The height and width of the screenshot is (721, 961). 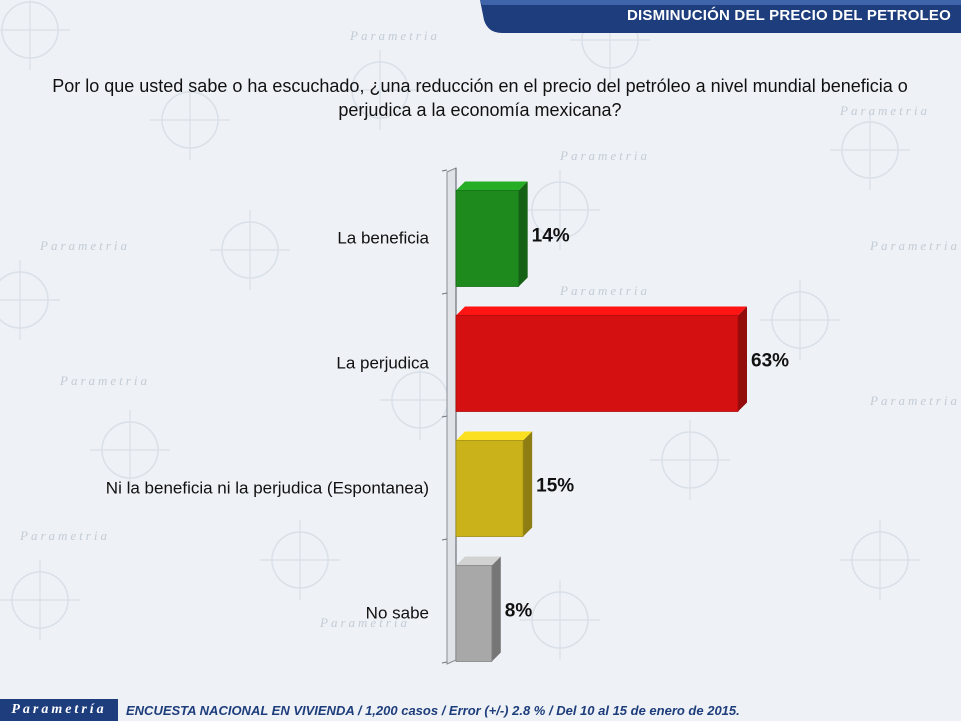 I want to click on category-label: La perjudica, so click(x=382, y=363).